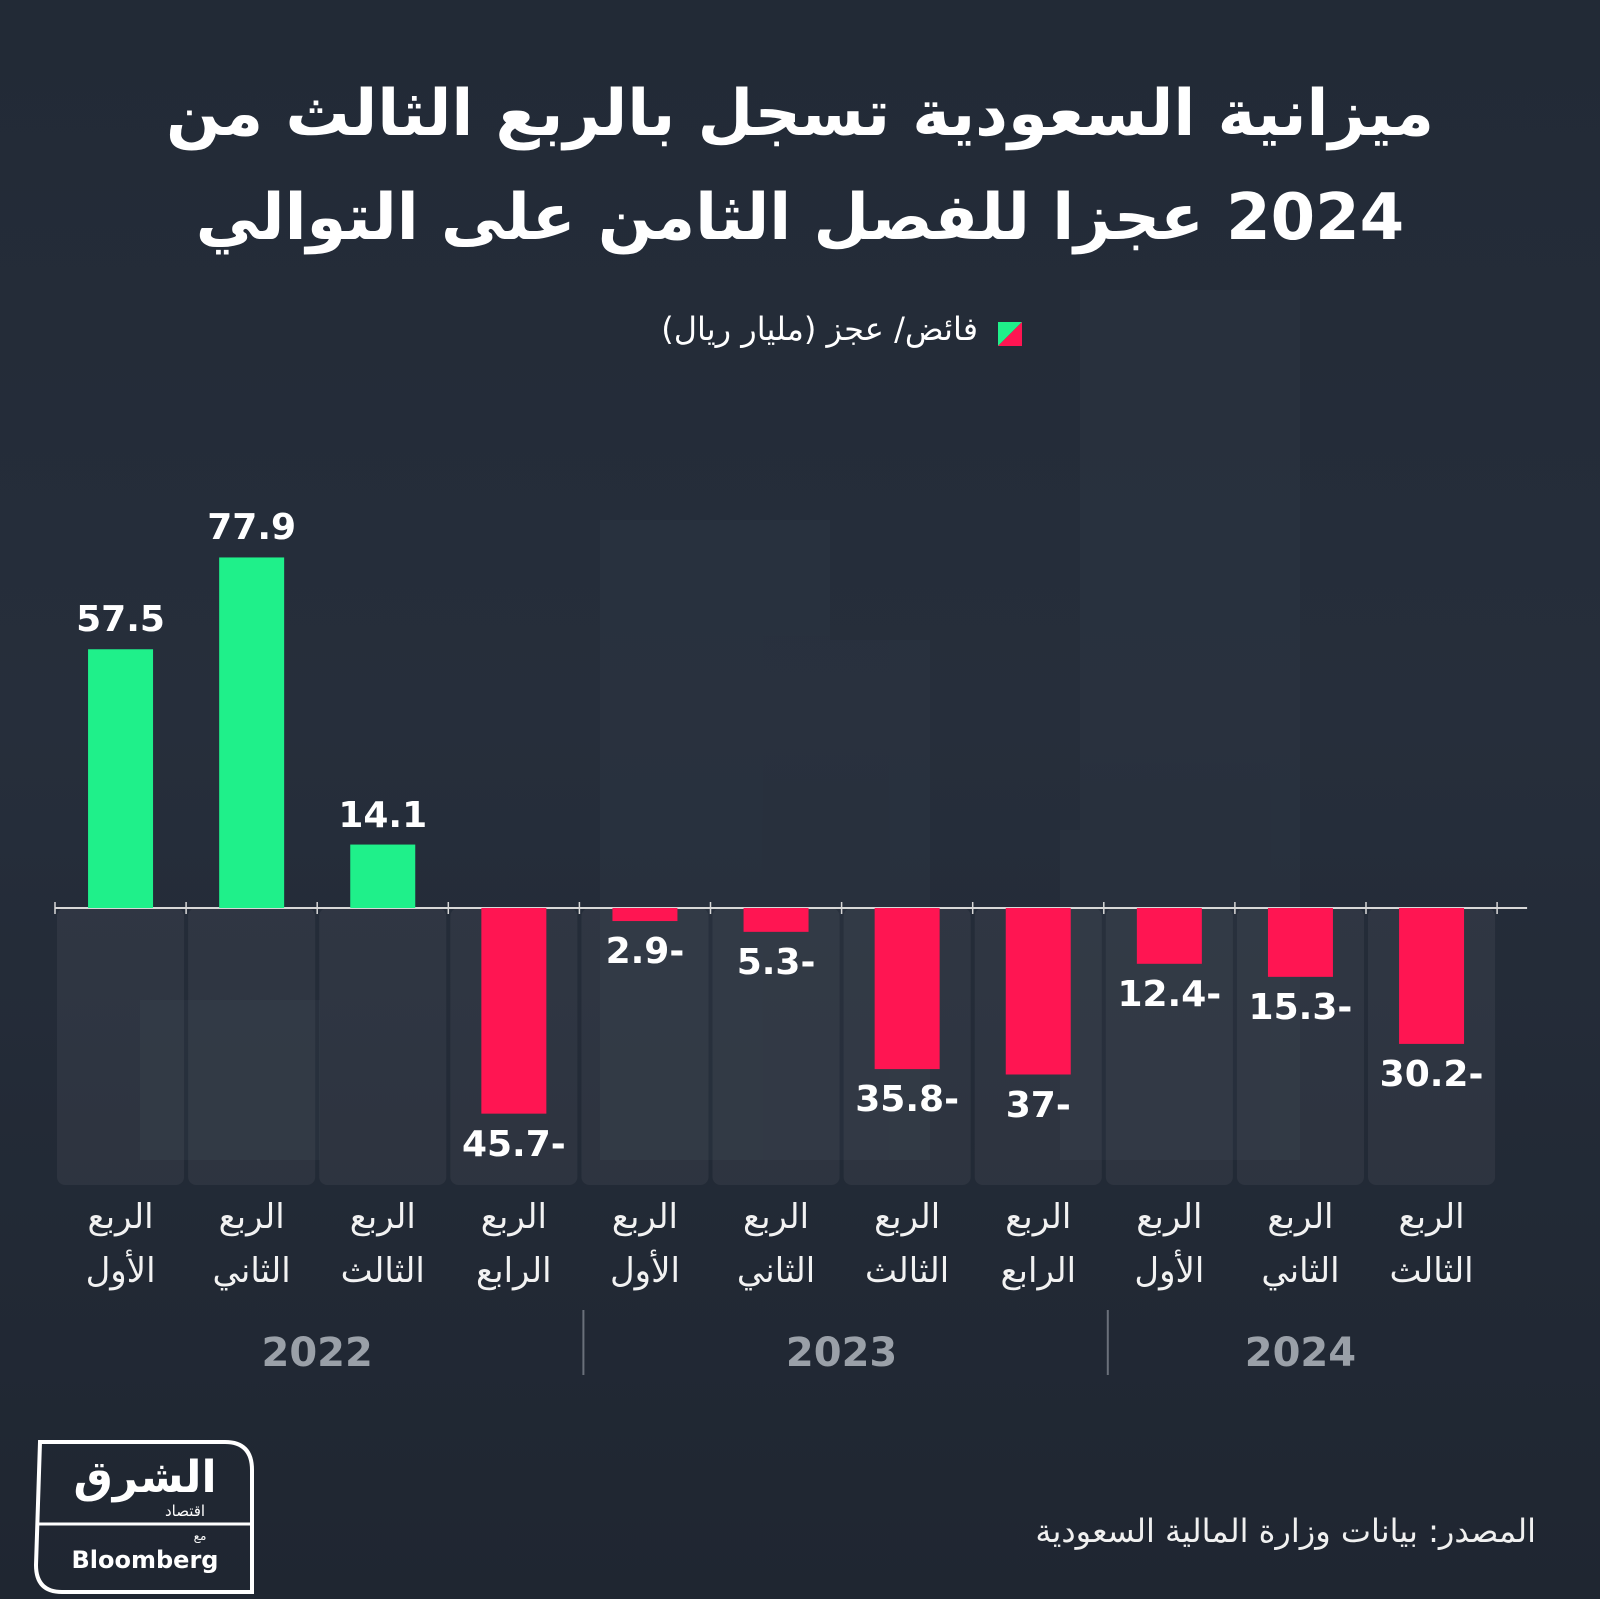 The image size is (1600, 1599). Describe the element at coordinates (1038, 1105) in the screenshot. I see `value-label: 37-` at that location.